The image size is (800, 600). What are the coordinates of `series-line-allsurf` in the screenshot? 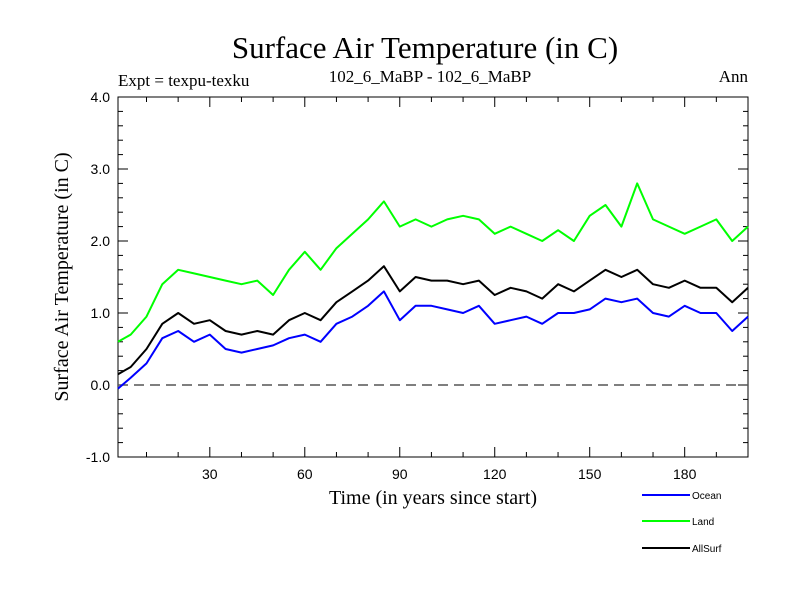 It's located at (433, 320).